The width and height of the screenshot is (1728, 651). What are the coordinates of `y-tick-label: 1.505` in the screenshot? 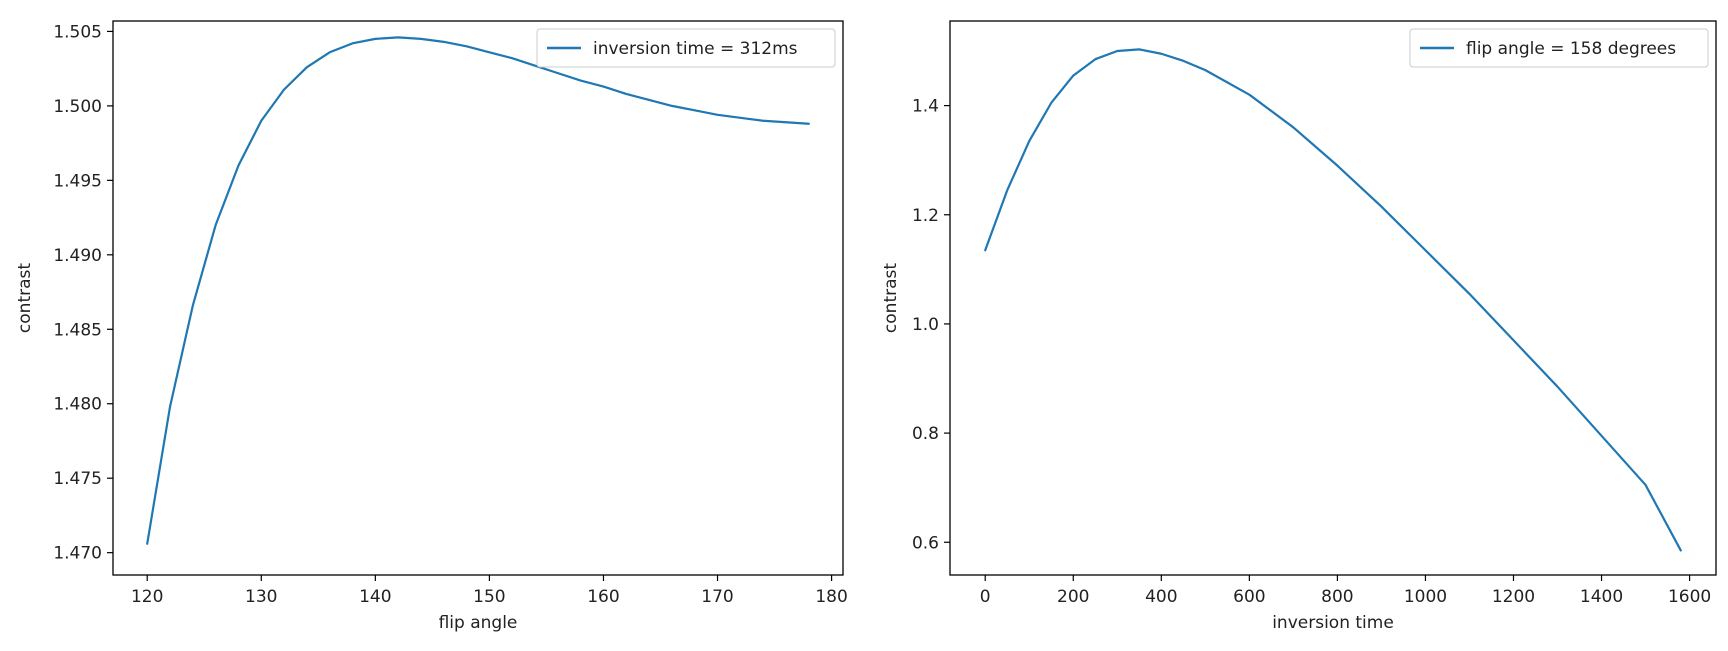 It's located at (77, 32).